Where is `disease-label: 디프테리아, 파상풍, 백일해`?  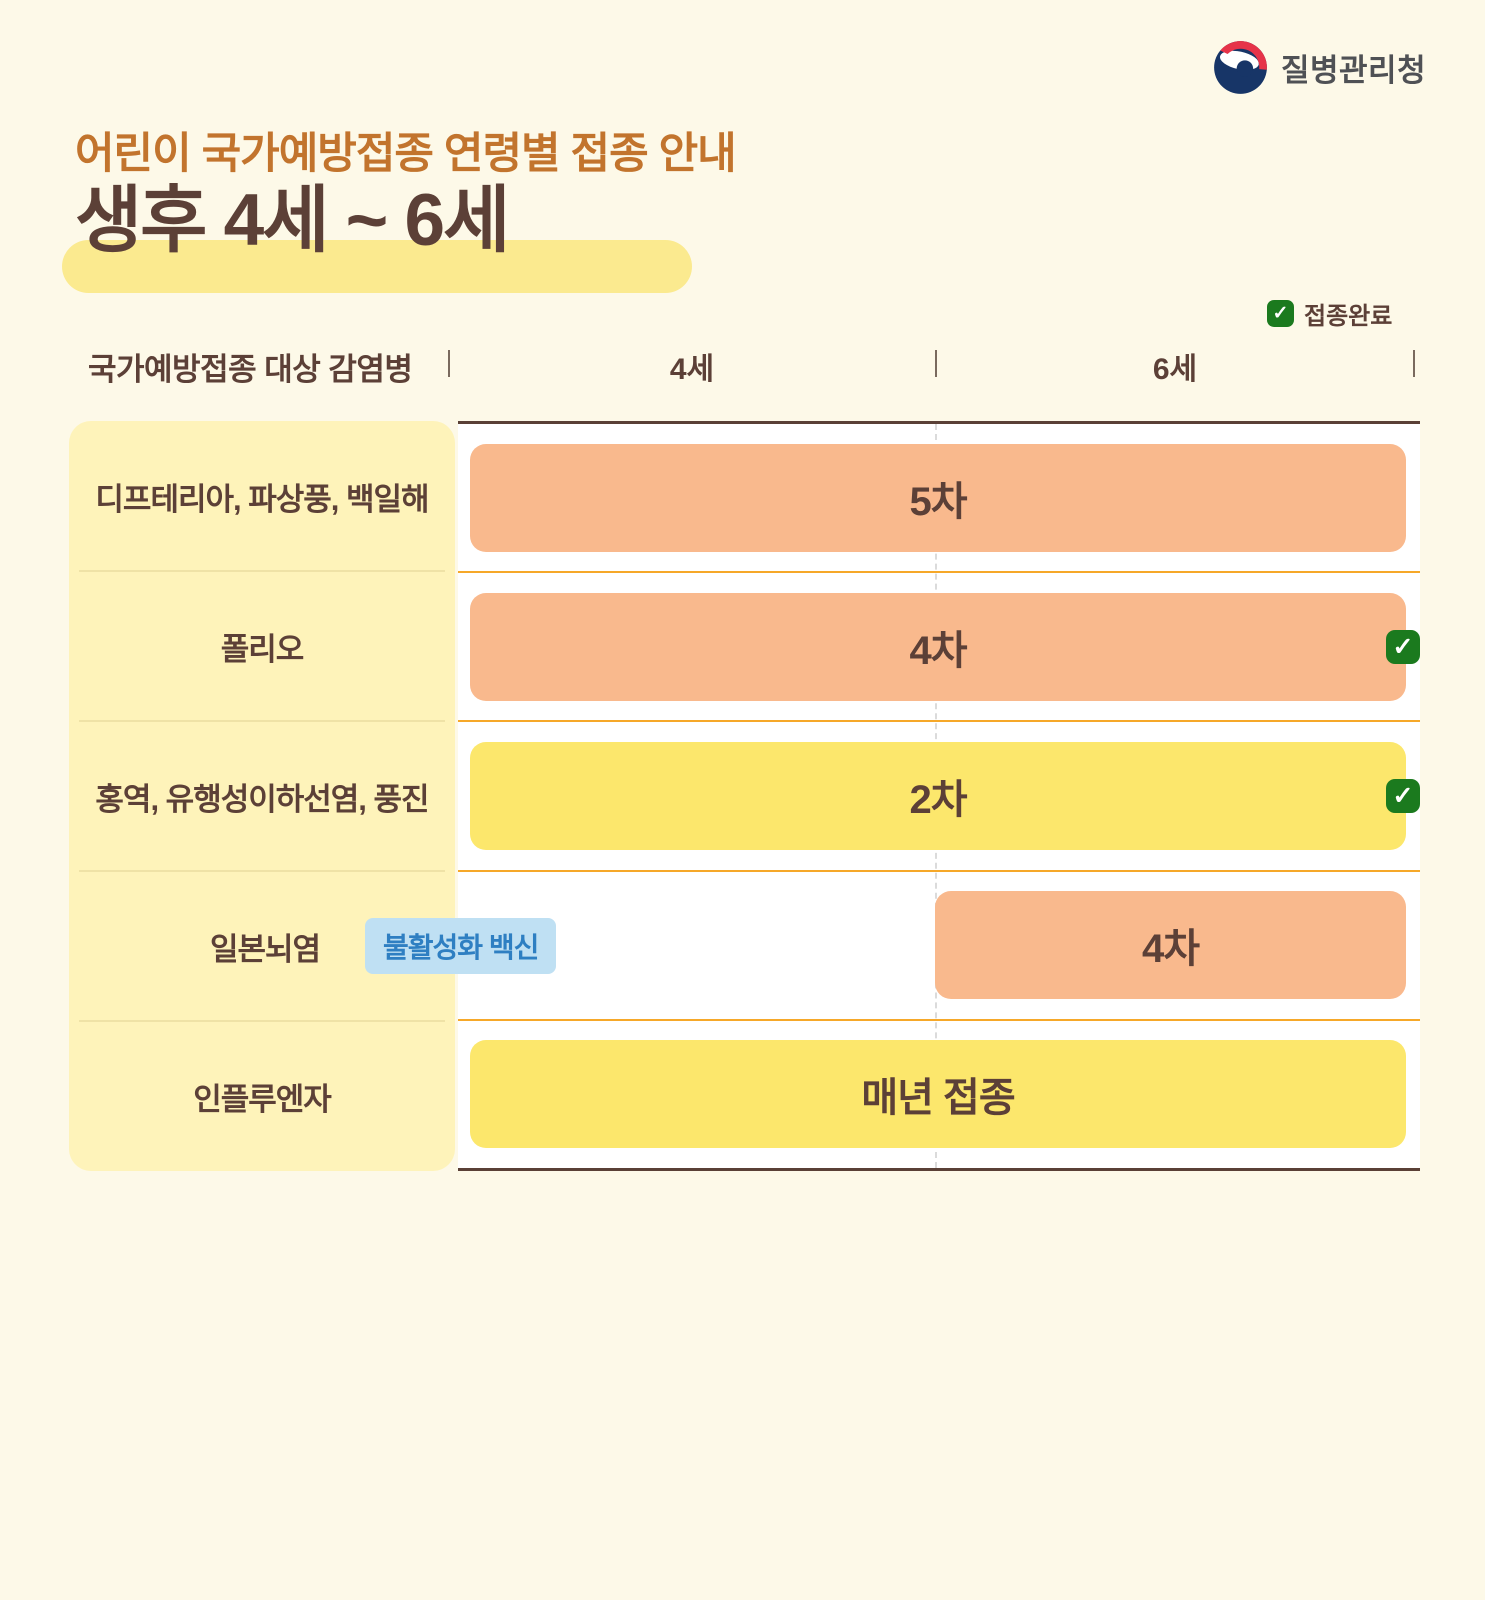
disease-label: 디프테리아, 파상풍, 백일해 is located at coordinates (262, 499).